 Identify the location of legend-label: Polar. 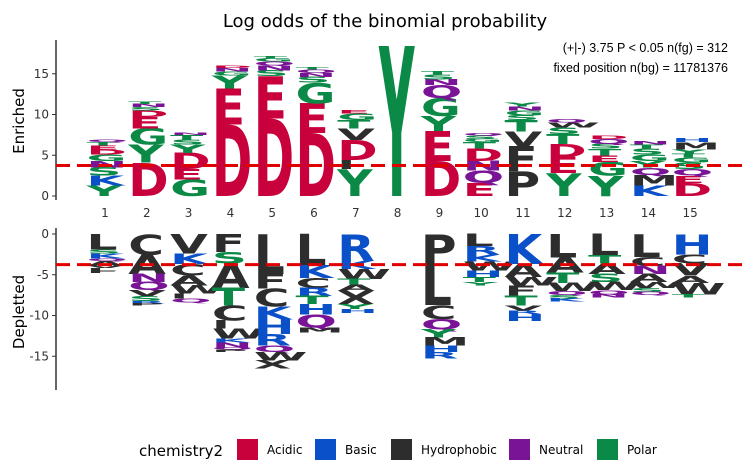
(642, 450).